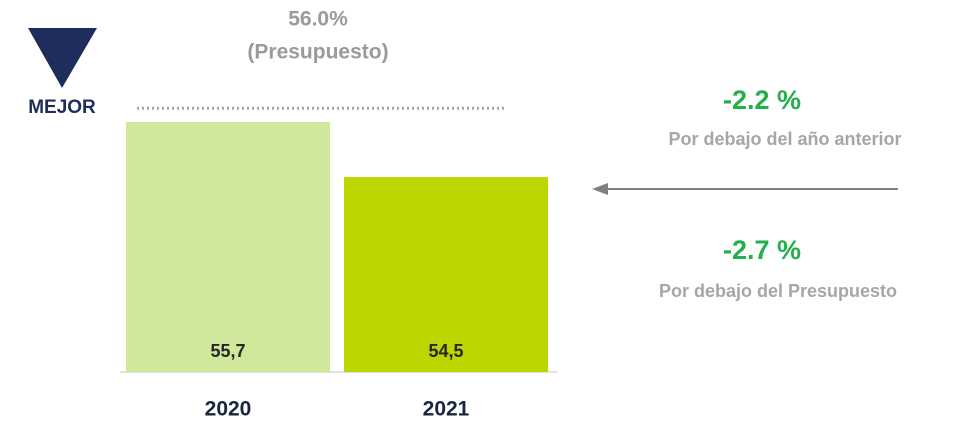  I want to click on annotation-text: Por debajo del año anterior, so click(784, 139).